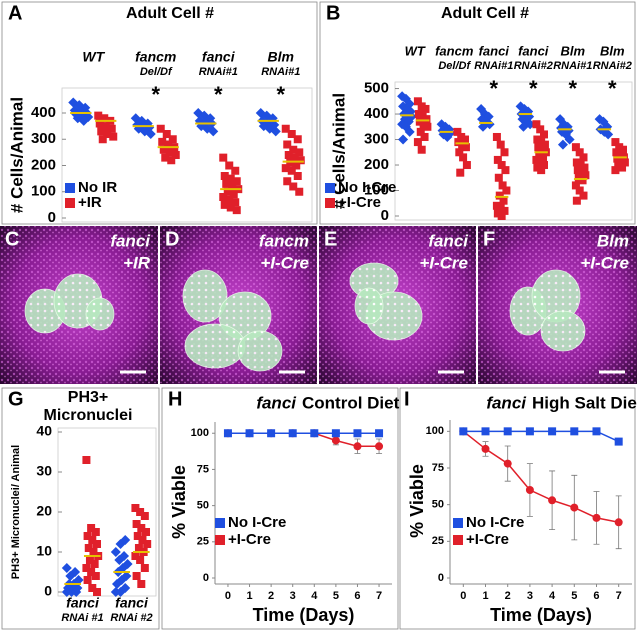  Describe the element at coordinates (179, 502) in the screenshot. I see `y-axis-label: % Viable` at that location.